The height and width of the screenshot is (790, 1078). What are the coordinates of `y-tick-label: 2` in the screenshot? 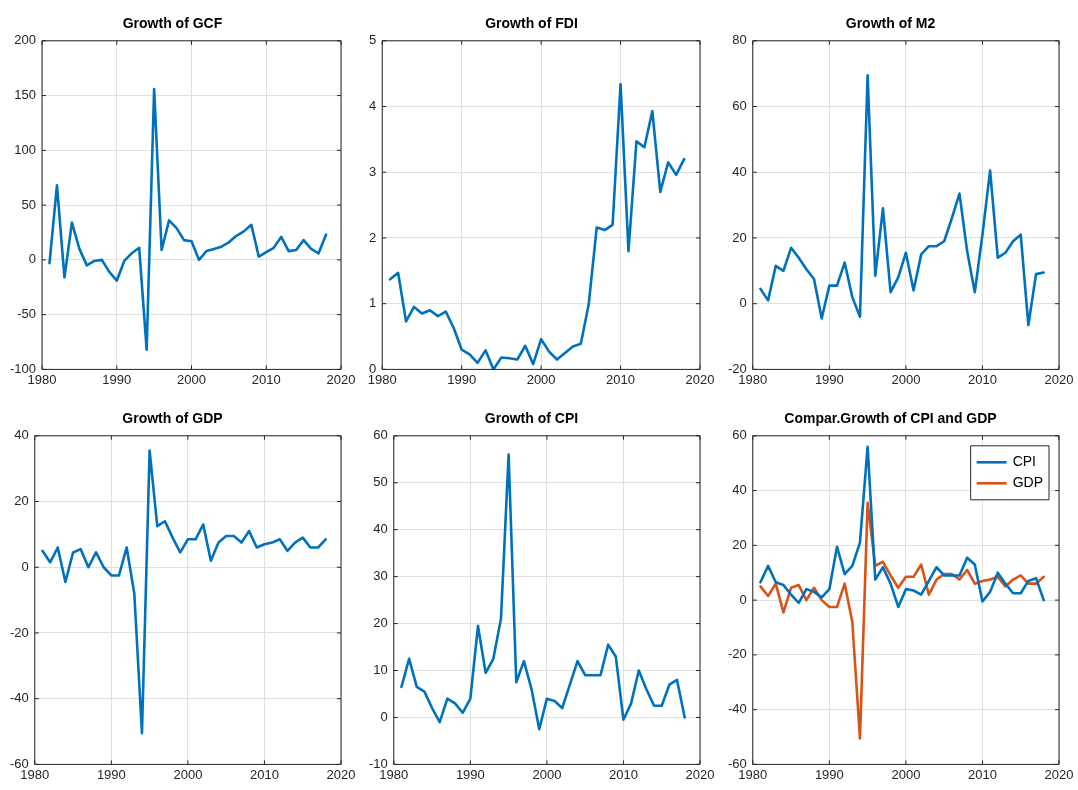 It's located at (373, 237).